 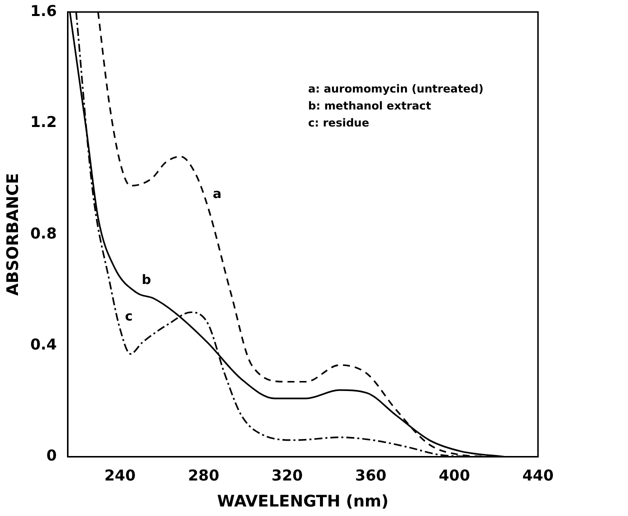 What do you see at coordinates (287, 475) in the screenshot?
I see `x-tick-label: 320` at bounding box center [287, 475].